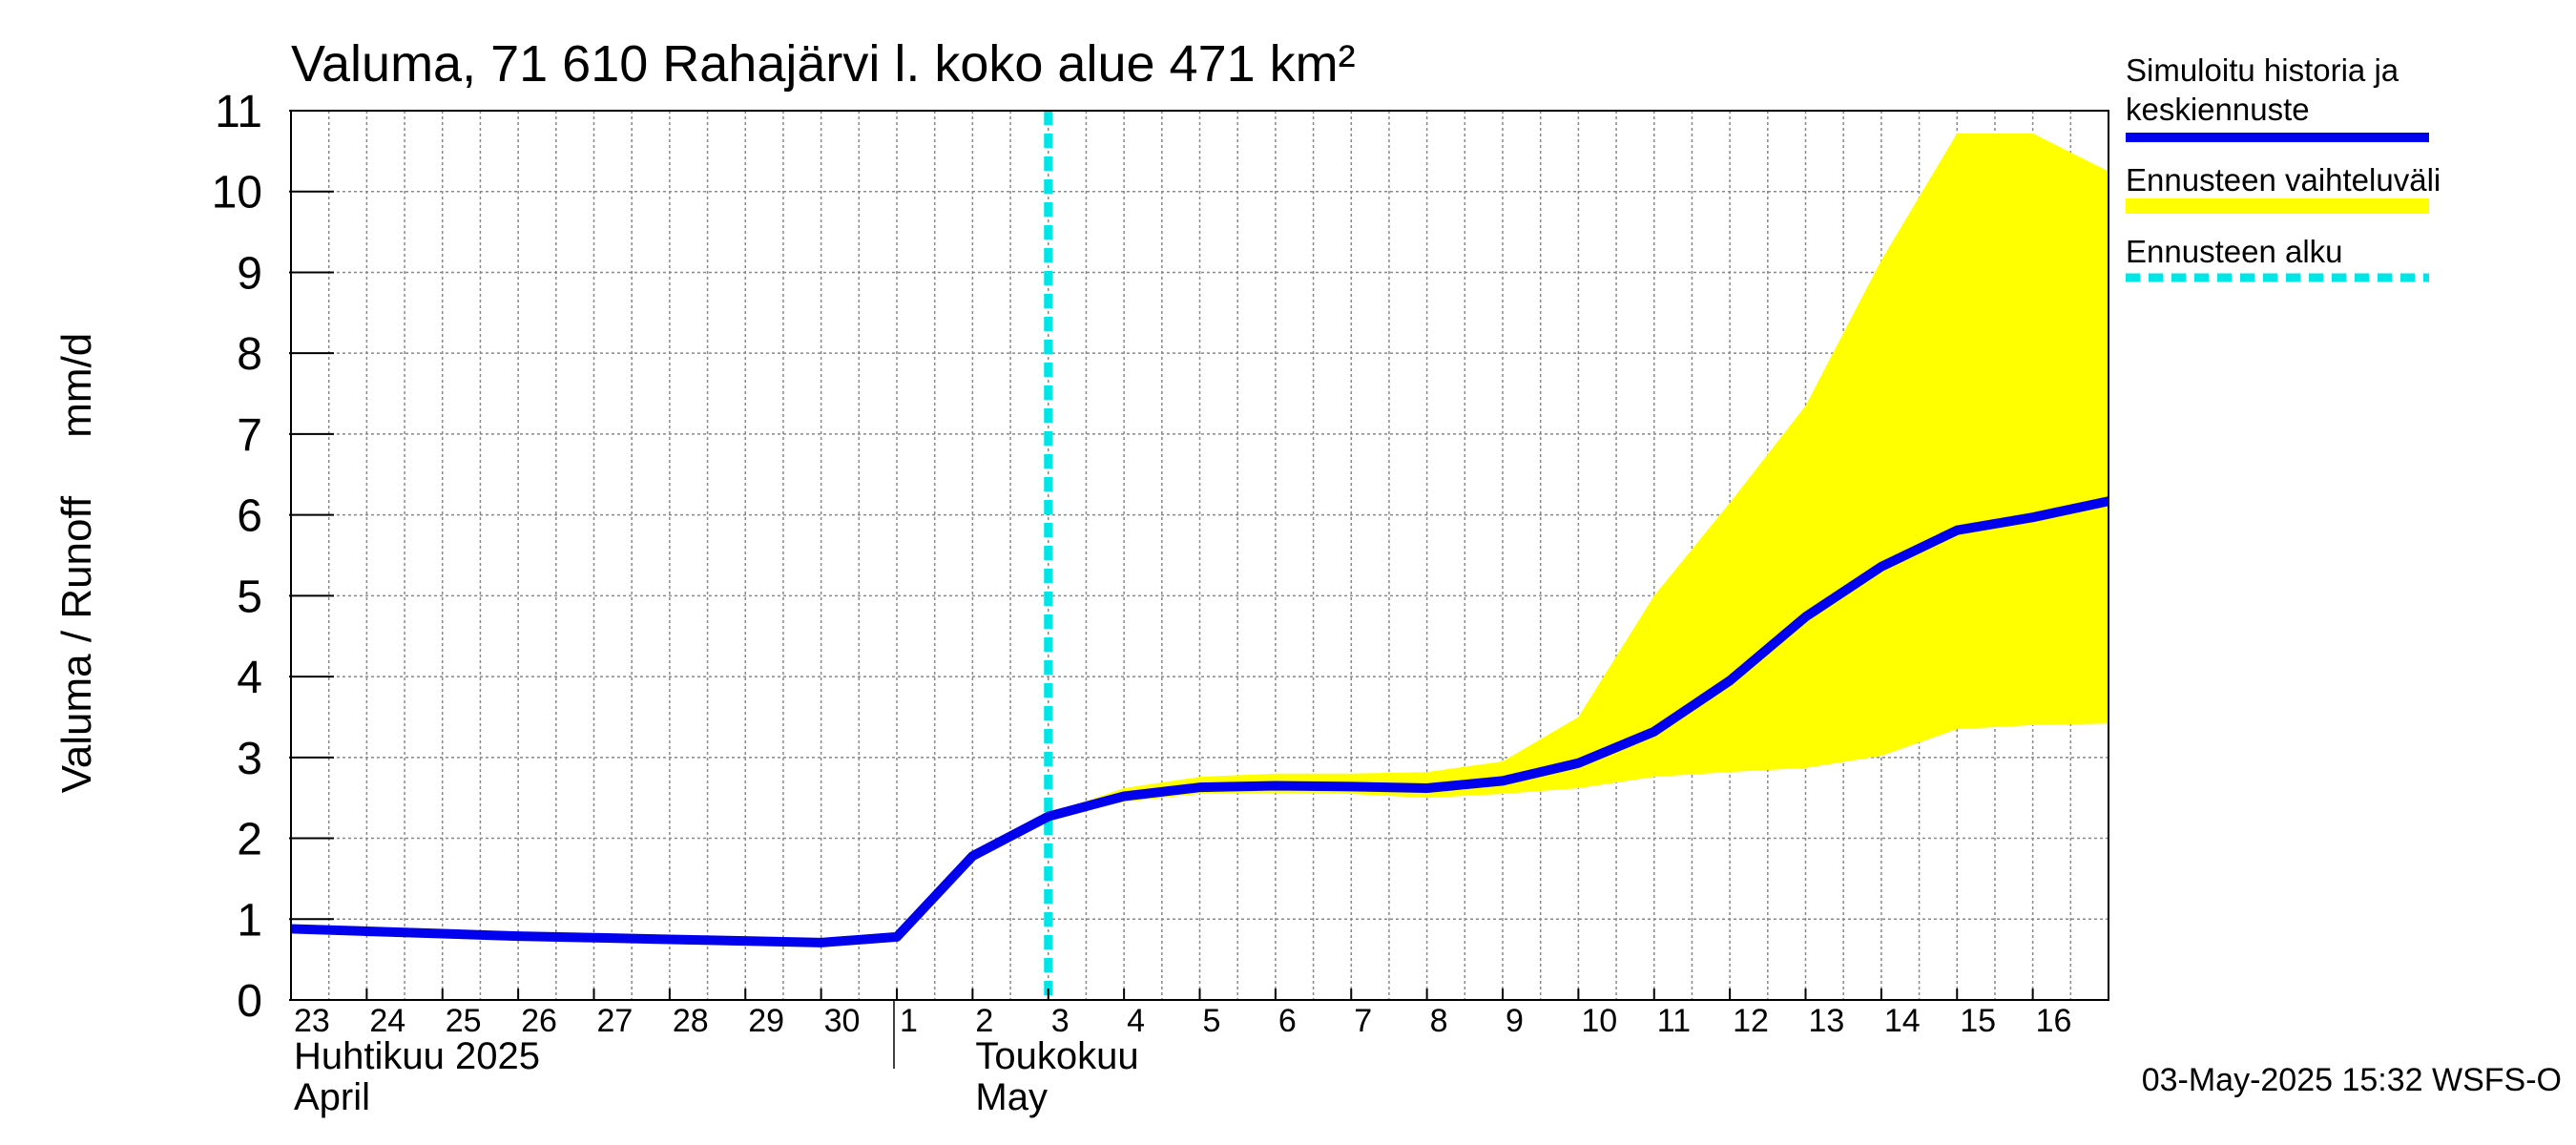 This screenshot has height=1145, width=2576. What do you see at coordinates (249, 840) in the screenshot?
I see `y-tick-label: 2` at bounding box center [249, 840].